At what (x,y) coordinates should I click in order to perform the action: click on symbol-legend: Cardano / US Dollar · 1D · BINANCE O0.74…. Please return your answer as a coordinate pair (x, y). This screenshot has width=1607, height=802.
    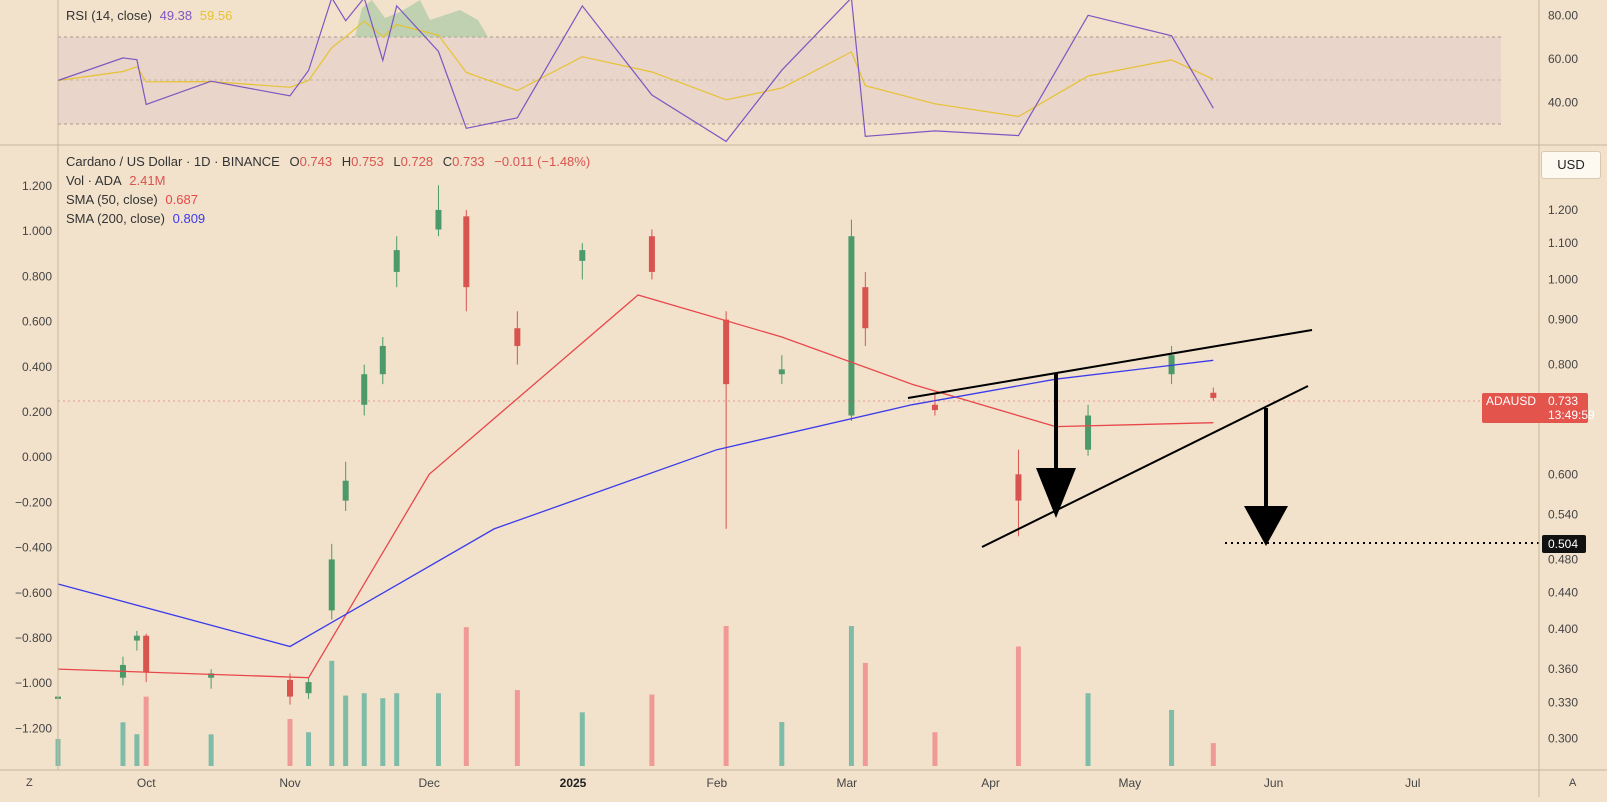
    Looking at the image, I should click on (330, 161).